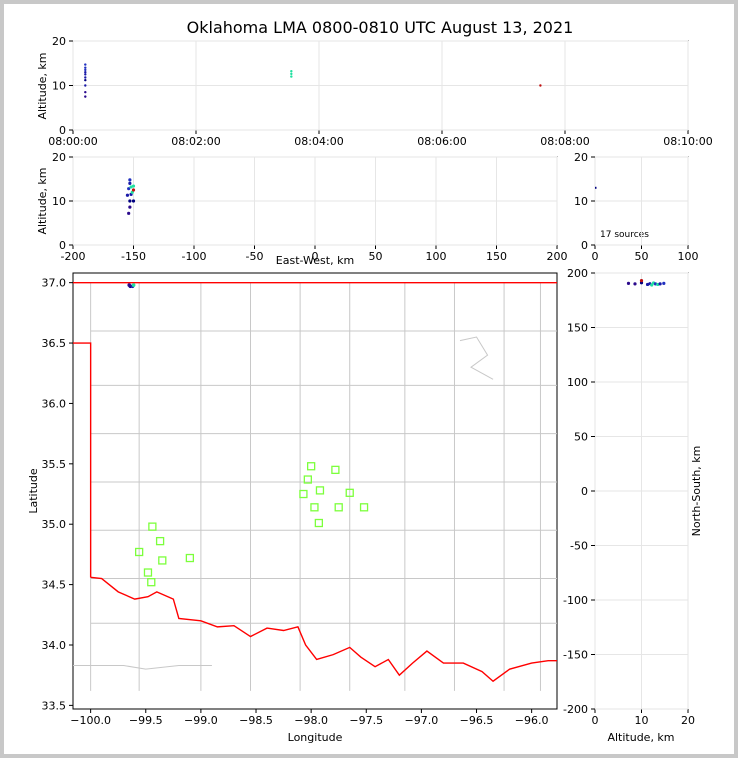 Image resolution: width=738 pixels, height=758 pixels. I want to click on time-altitude-xtick-label: 08:02:00, so click(195, 141).